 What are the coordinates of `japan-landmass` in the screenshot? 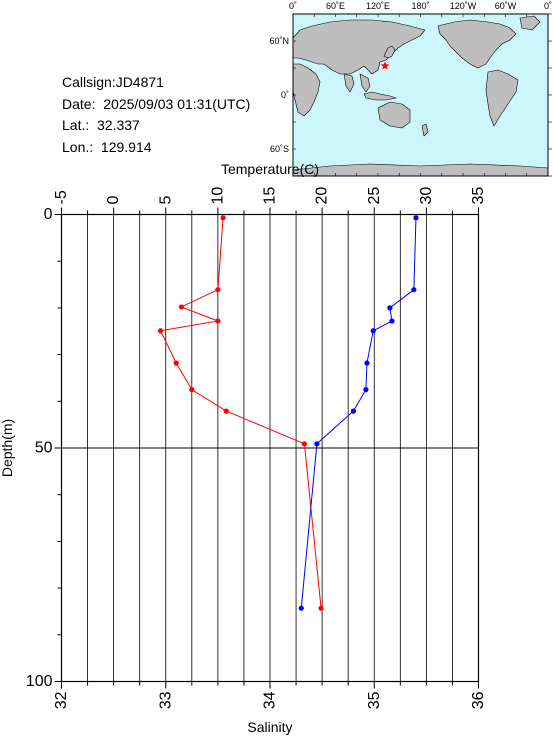 It's located at (389, 52).